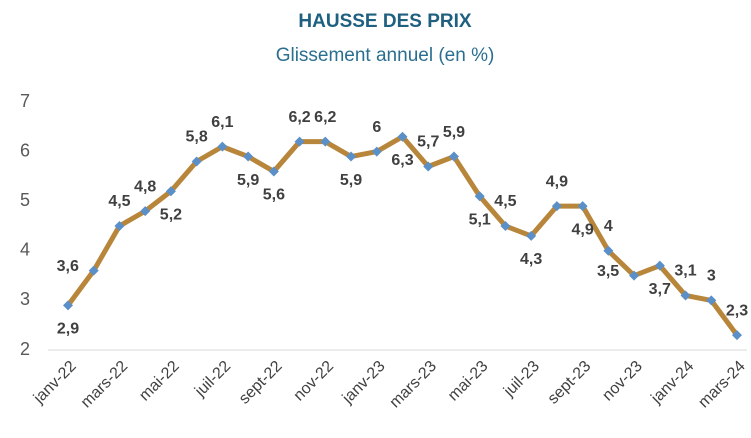 This screenshot has width=751, height=438. I want to click on y-tick-label: 6, so click(25, 150).